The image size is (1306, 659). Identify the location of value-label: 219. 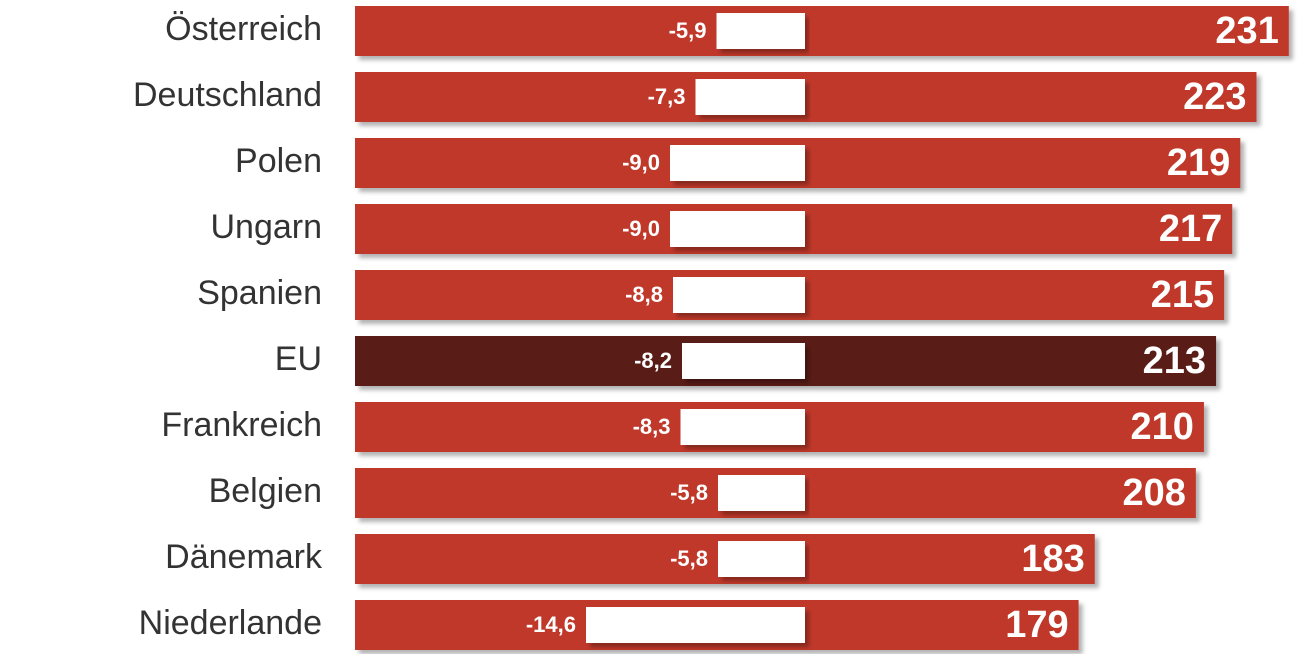
(1198, 163).